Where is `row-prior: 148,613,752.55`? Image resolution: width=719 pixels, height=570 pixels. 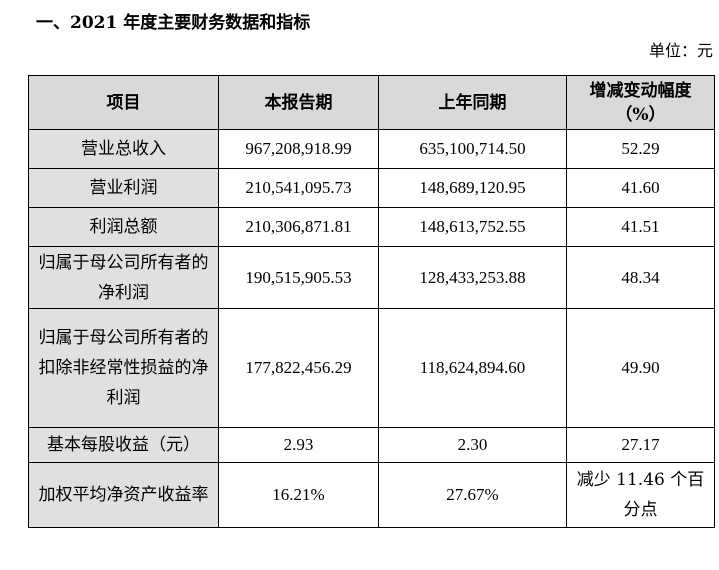
row-prior: 148,613,752.55 is located at coordinates (472, 227).